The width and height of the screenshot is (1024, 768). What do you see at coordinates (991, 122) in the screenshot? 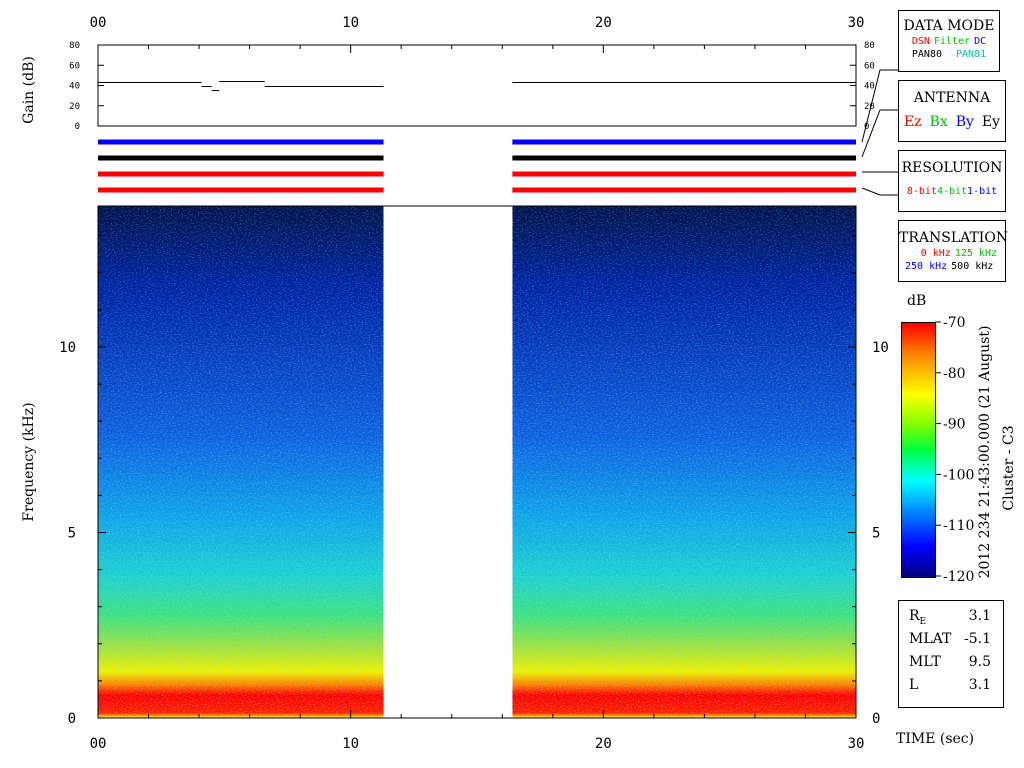
I see `panel-item: Ey` at bounding box center [991, 122].